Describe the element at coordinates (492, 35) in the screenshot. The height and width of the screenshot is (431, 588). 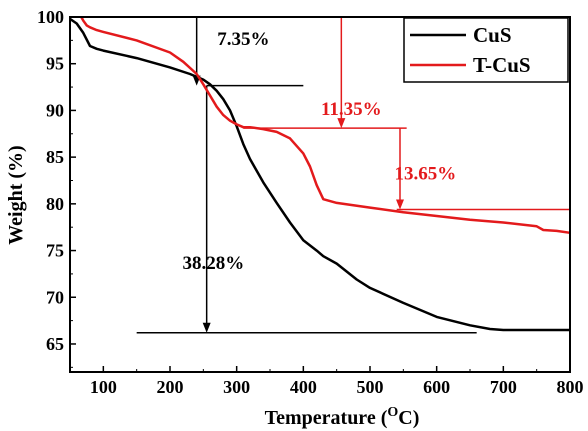
I see `legend-label-cus: CuS` at that location.